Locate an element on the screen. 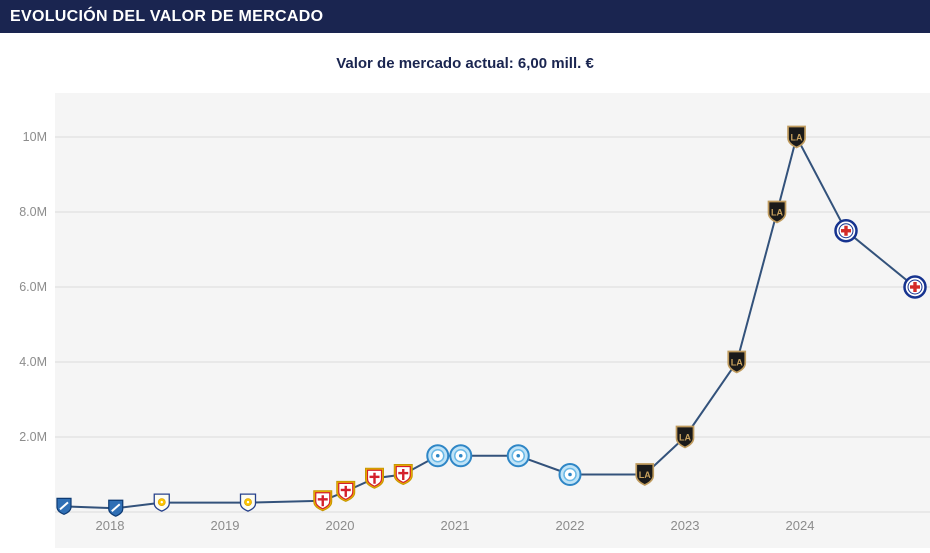 The image size is (930, 553). x-axis-label: 2019 is located at coordinates (225, 525).